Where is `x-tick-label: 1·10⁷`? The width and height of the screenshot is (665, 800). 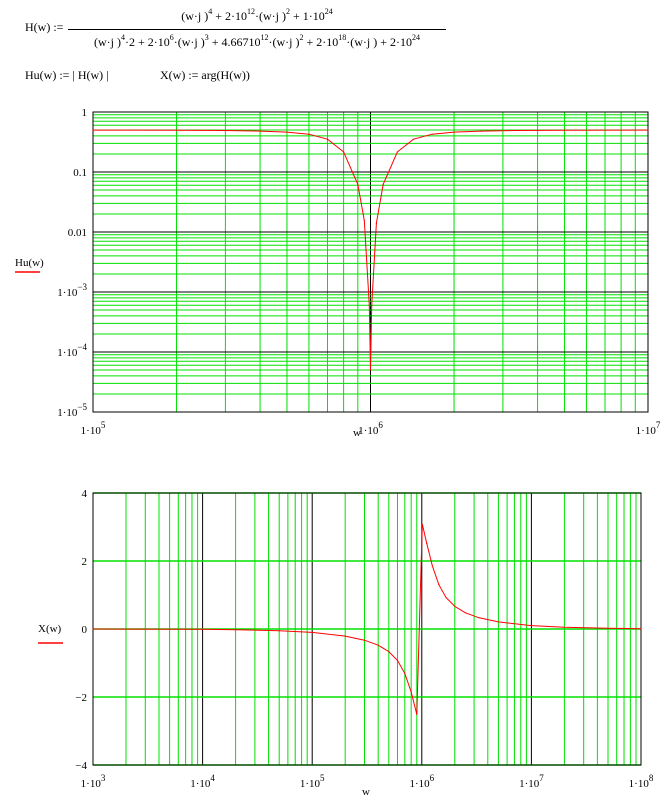 x-tick-label: 1·10⁷ is located at coordinates (648, 428).